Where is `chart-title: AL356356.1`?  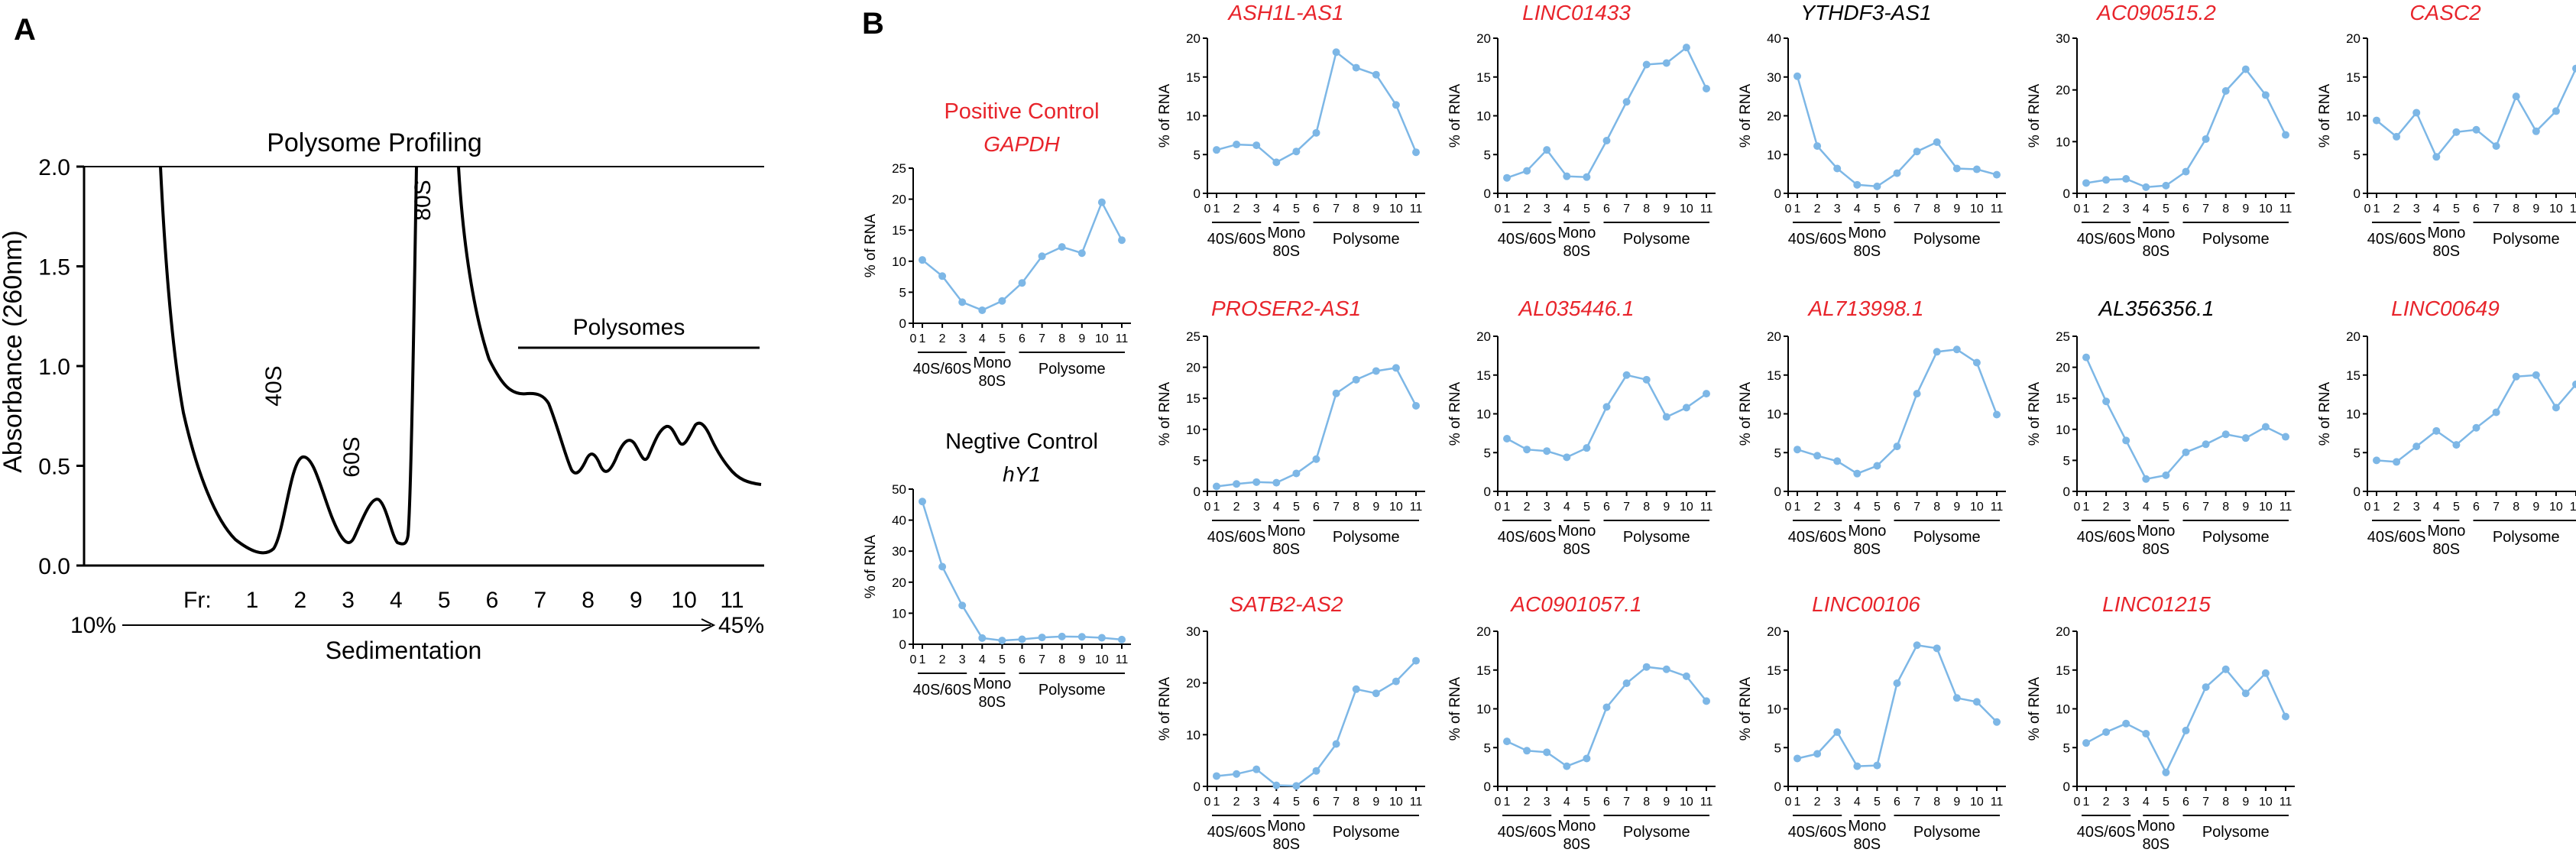 chart-title: AL356356.1 is located at coordinates (2155, 308).